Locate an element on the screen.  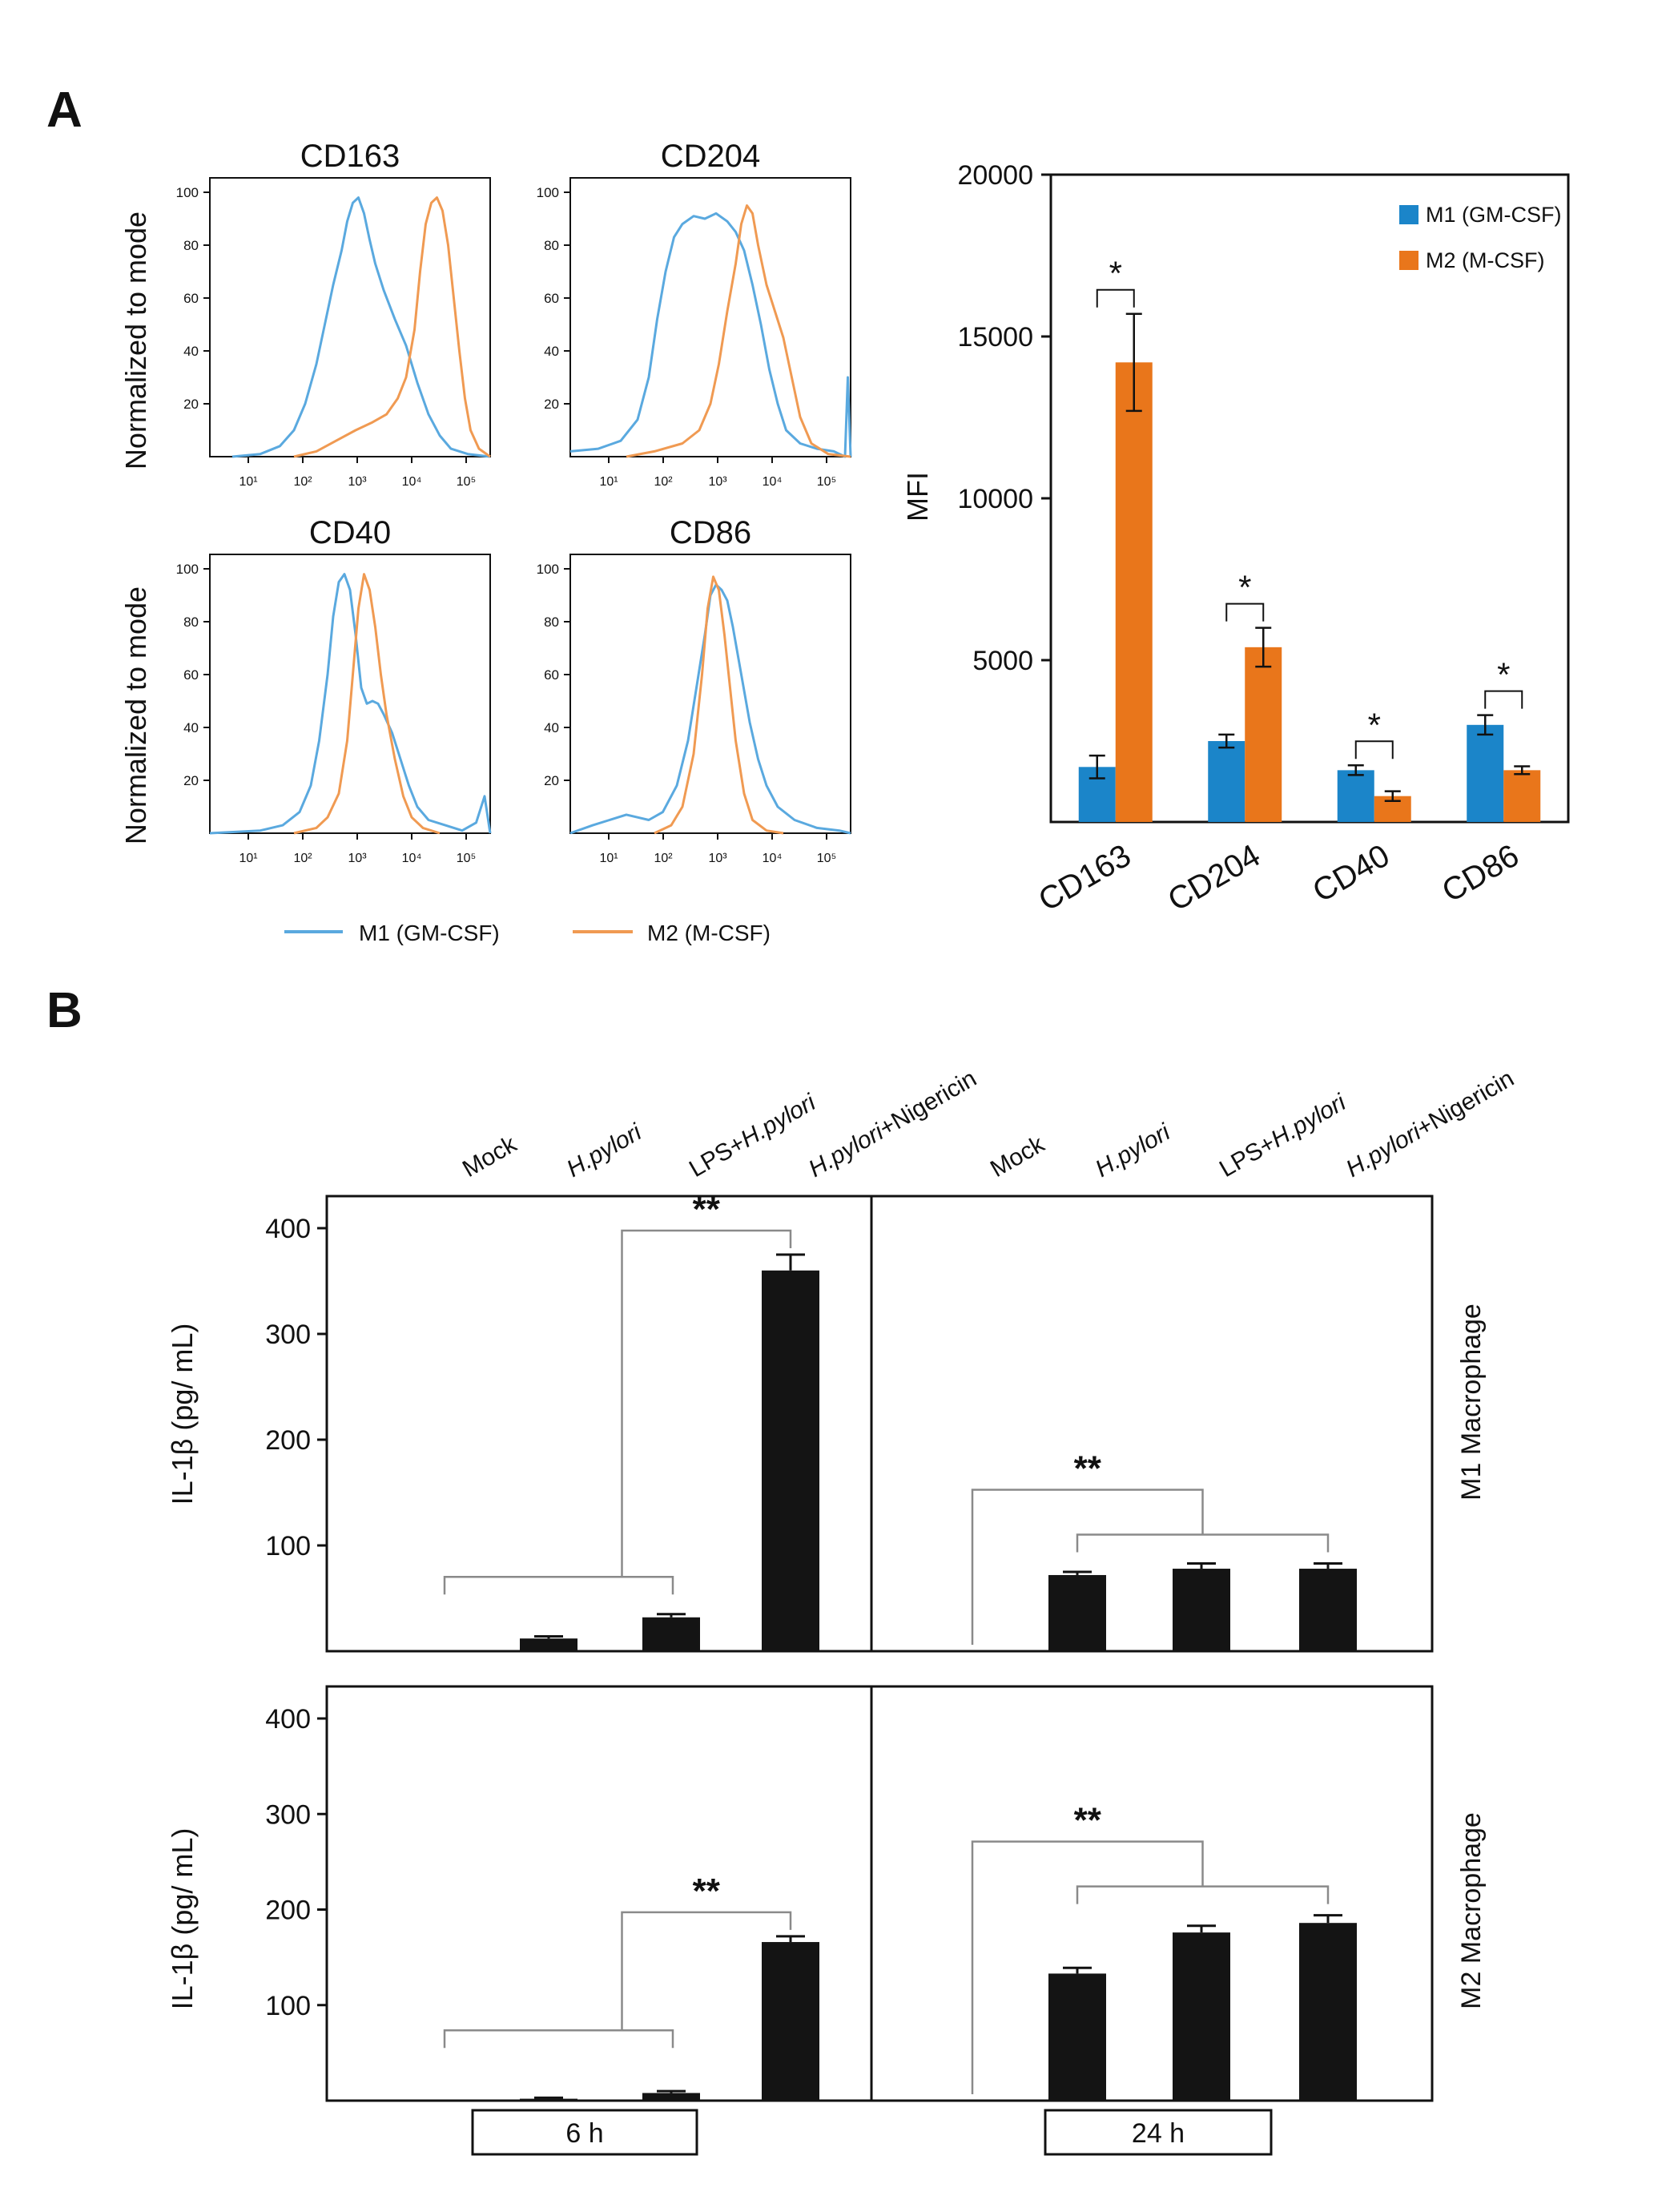
legend-m2-label: M2 (M-CSF) is located at coordinates (709, 933).